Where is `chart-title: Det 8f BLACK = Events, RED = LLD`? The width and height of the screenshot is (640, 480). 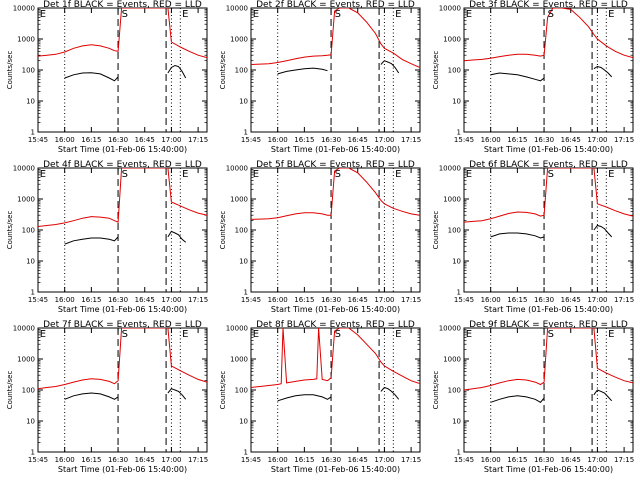 chart-title: Det 8f BLACK = Events, RED = LLD is located at coordinates (335, 325).